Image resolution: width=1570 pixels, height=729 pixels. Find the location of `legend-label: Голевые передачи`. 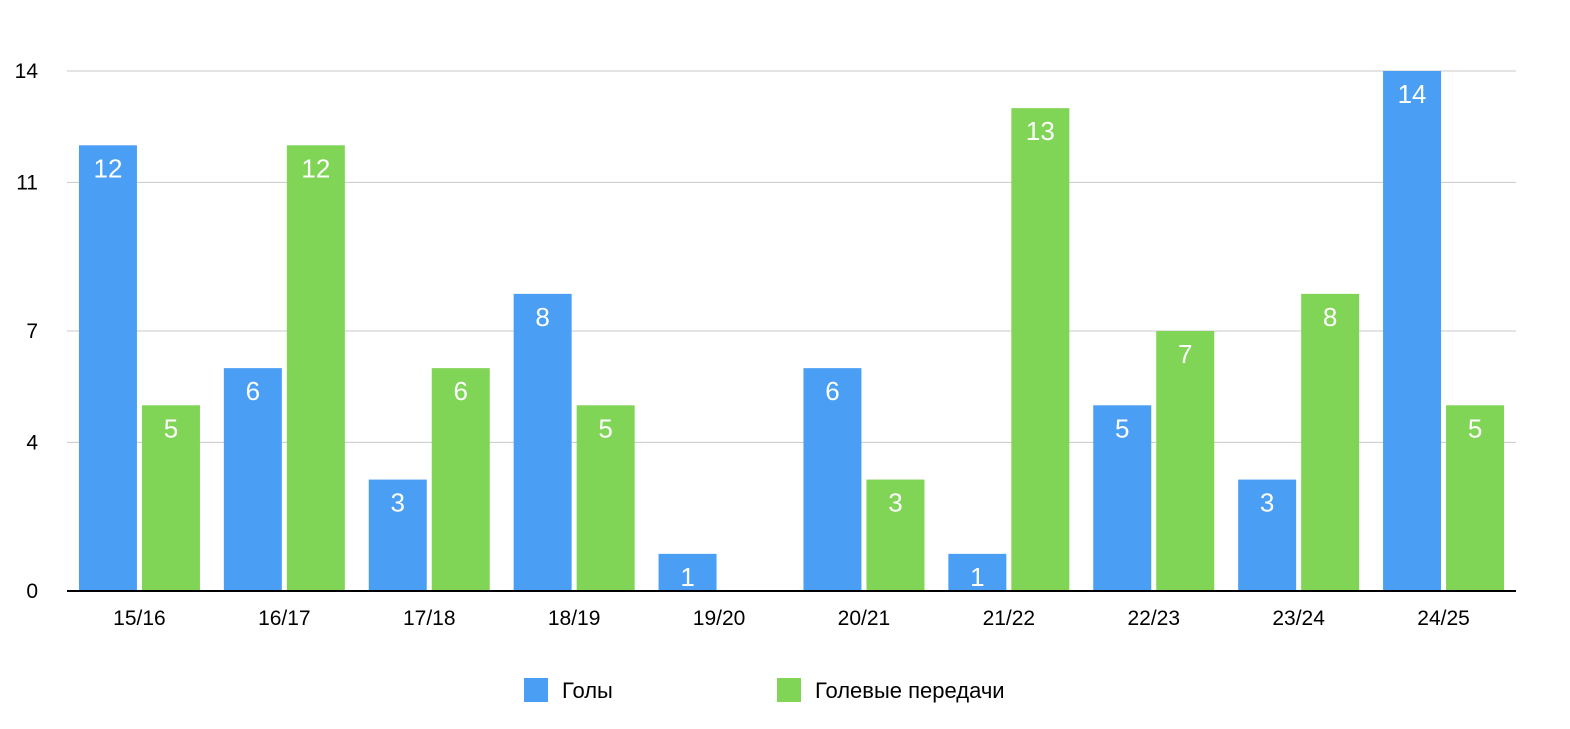

legend-label: Голевые передачи is located at coordinates (910, 690).